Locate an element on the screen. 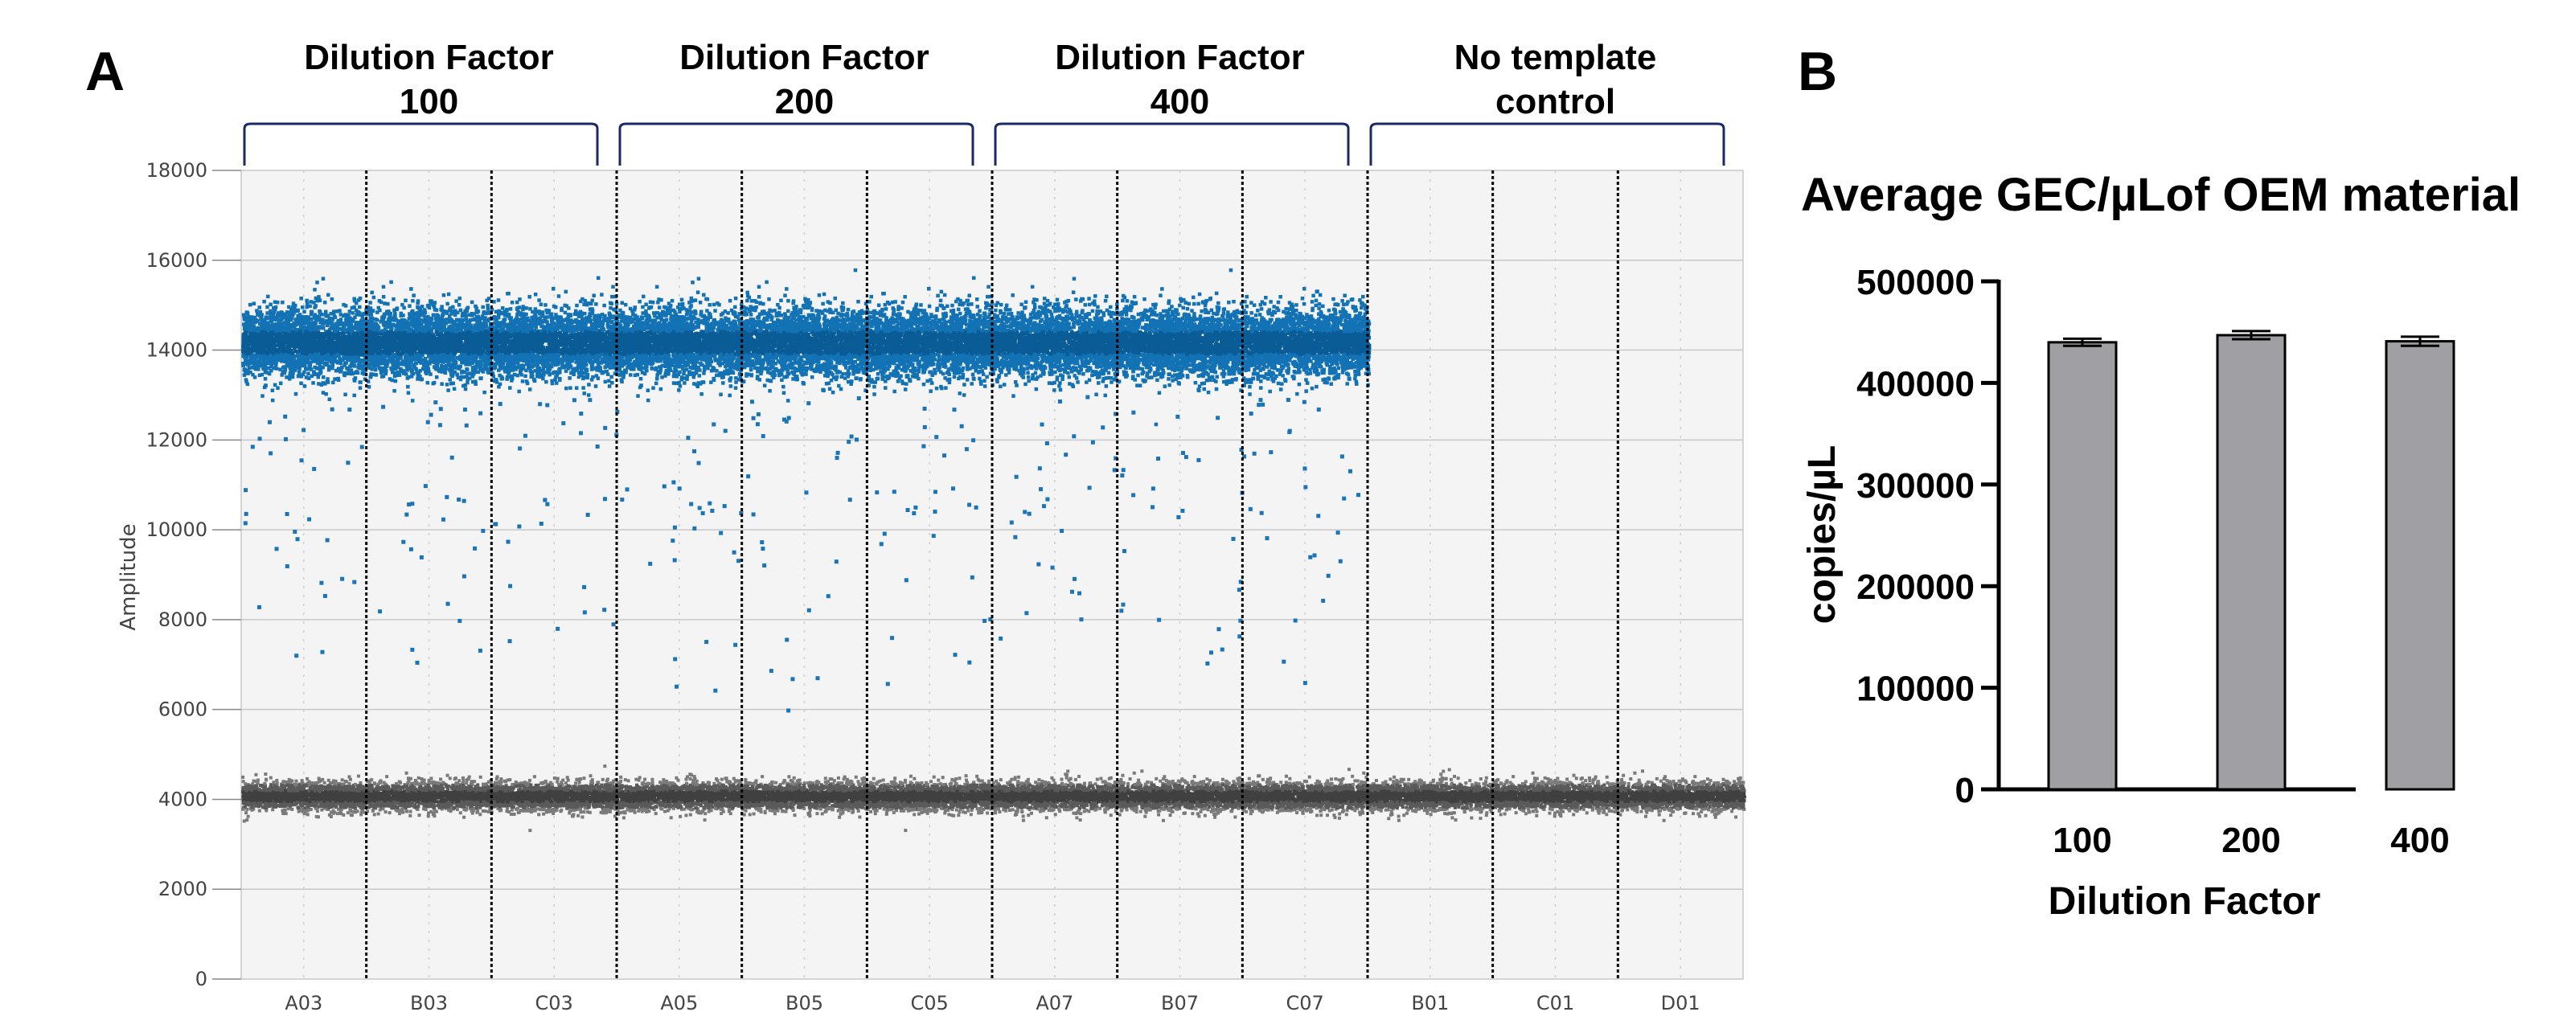  group-label-line2: 400 is located at coordinates (1180, 101).